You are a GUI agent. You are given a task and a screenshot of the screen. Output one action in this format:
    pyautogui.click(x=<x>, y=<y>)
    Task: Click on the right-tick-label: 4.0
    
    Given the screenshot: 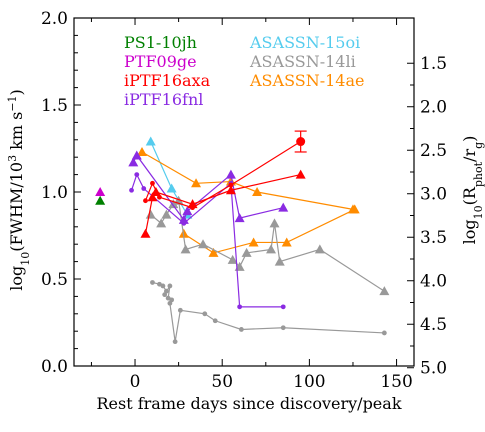 What is the action you would take?
    pyautogui.click(x=433, y=282)
    